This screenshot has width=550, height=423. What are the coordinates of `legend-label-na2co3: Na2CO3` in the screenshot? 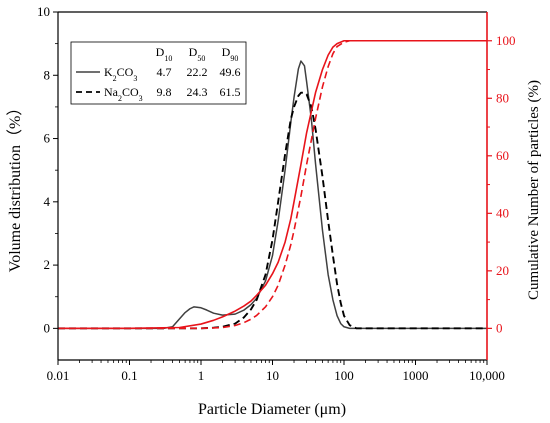 It's located at (123, 94).